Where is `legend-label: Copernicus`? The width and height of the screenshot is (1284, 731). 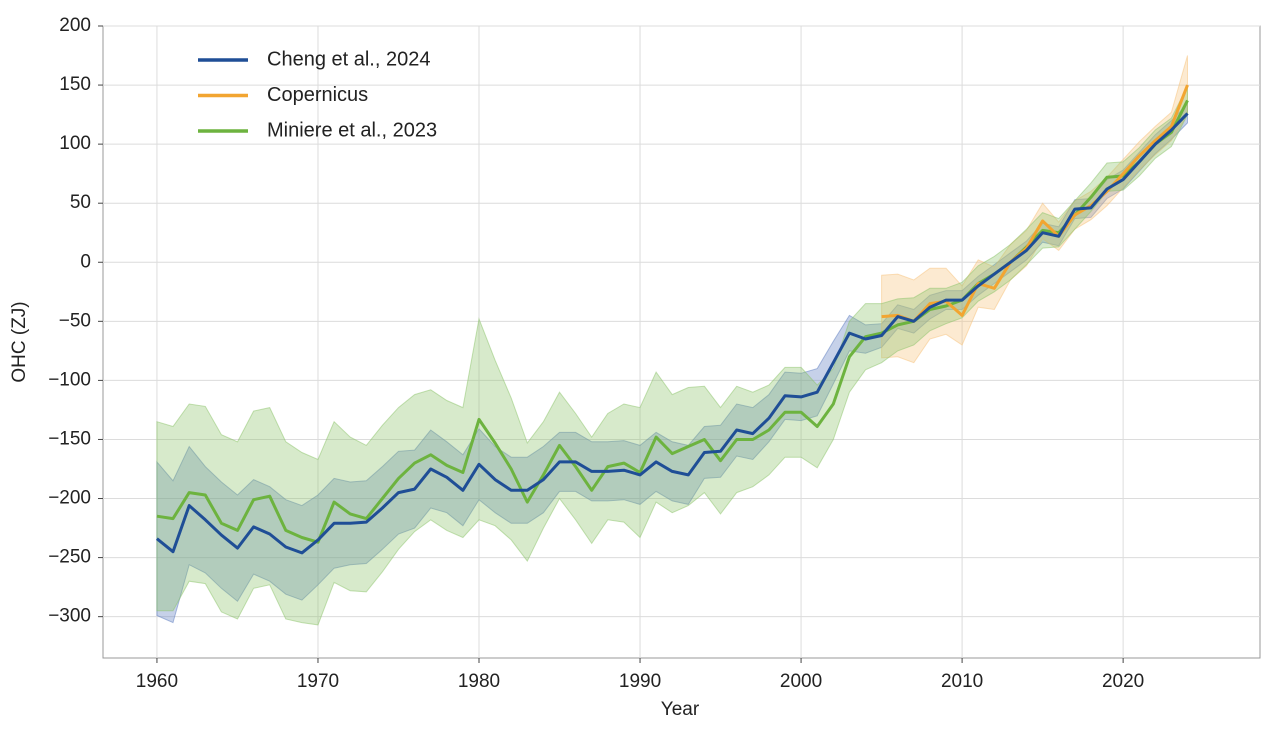 legend-label: Copernicus is located at coordinates (317, 95).